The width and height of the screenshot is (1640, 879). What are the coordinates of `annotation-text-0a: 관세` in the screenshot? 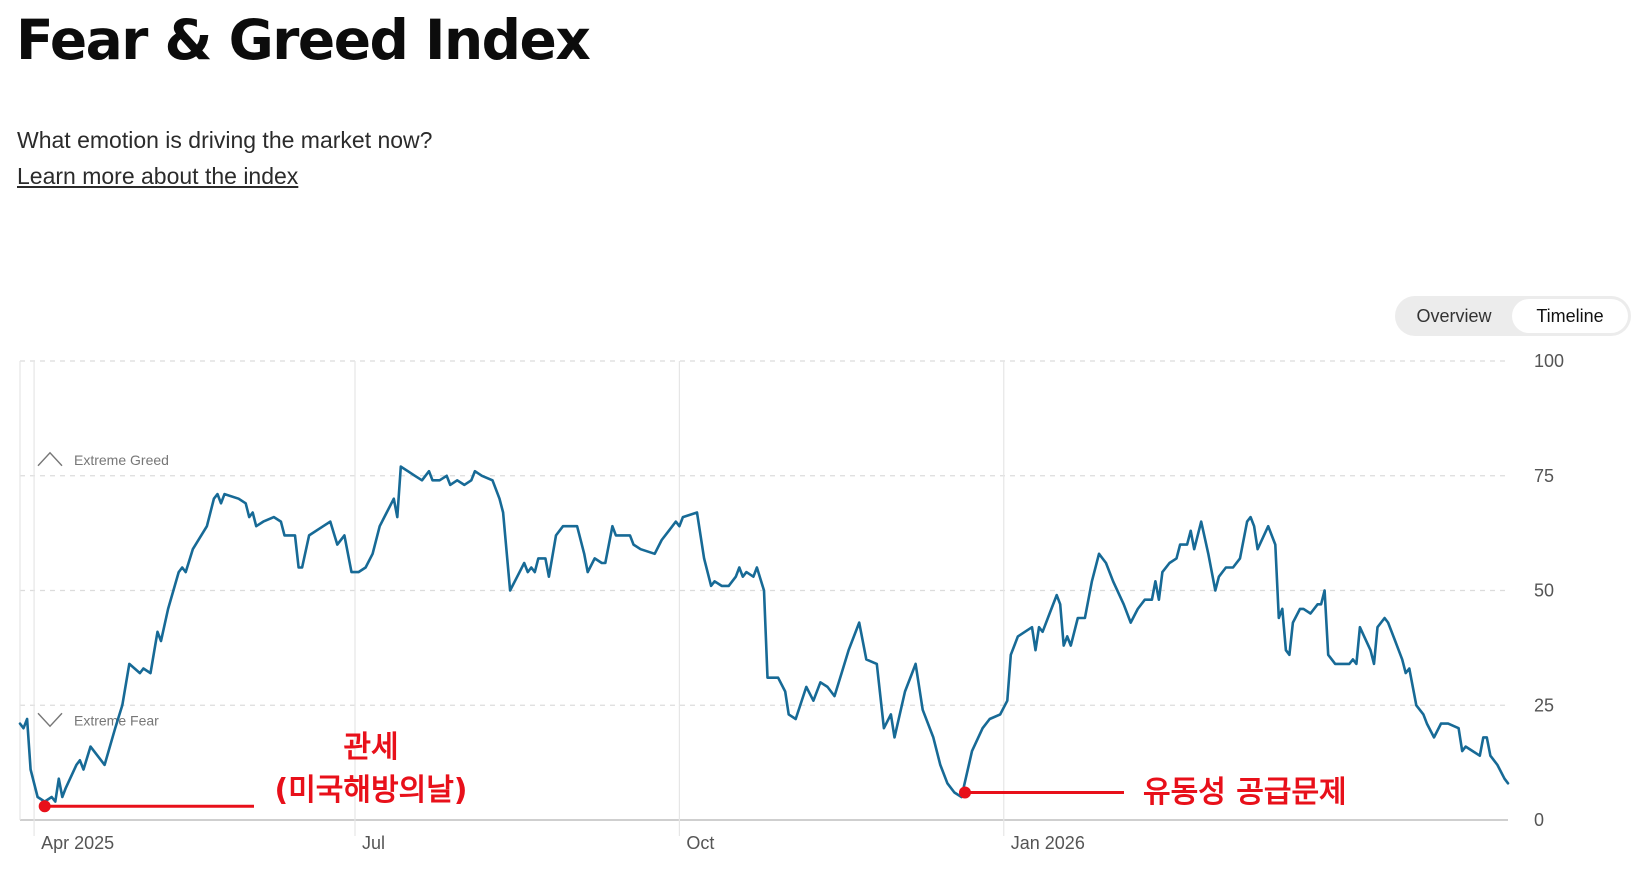 It's located at (370, 747).